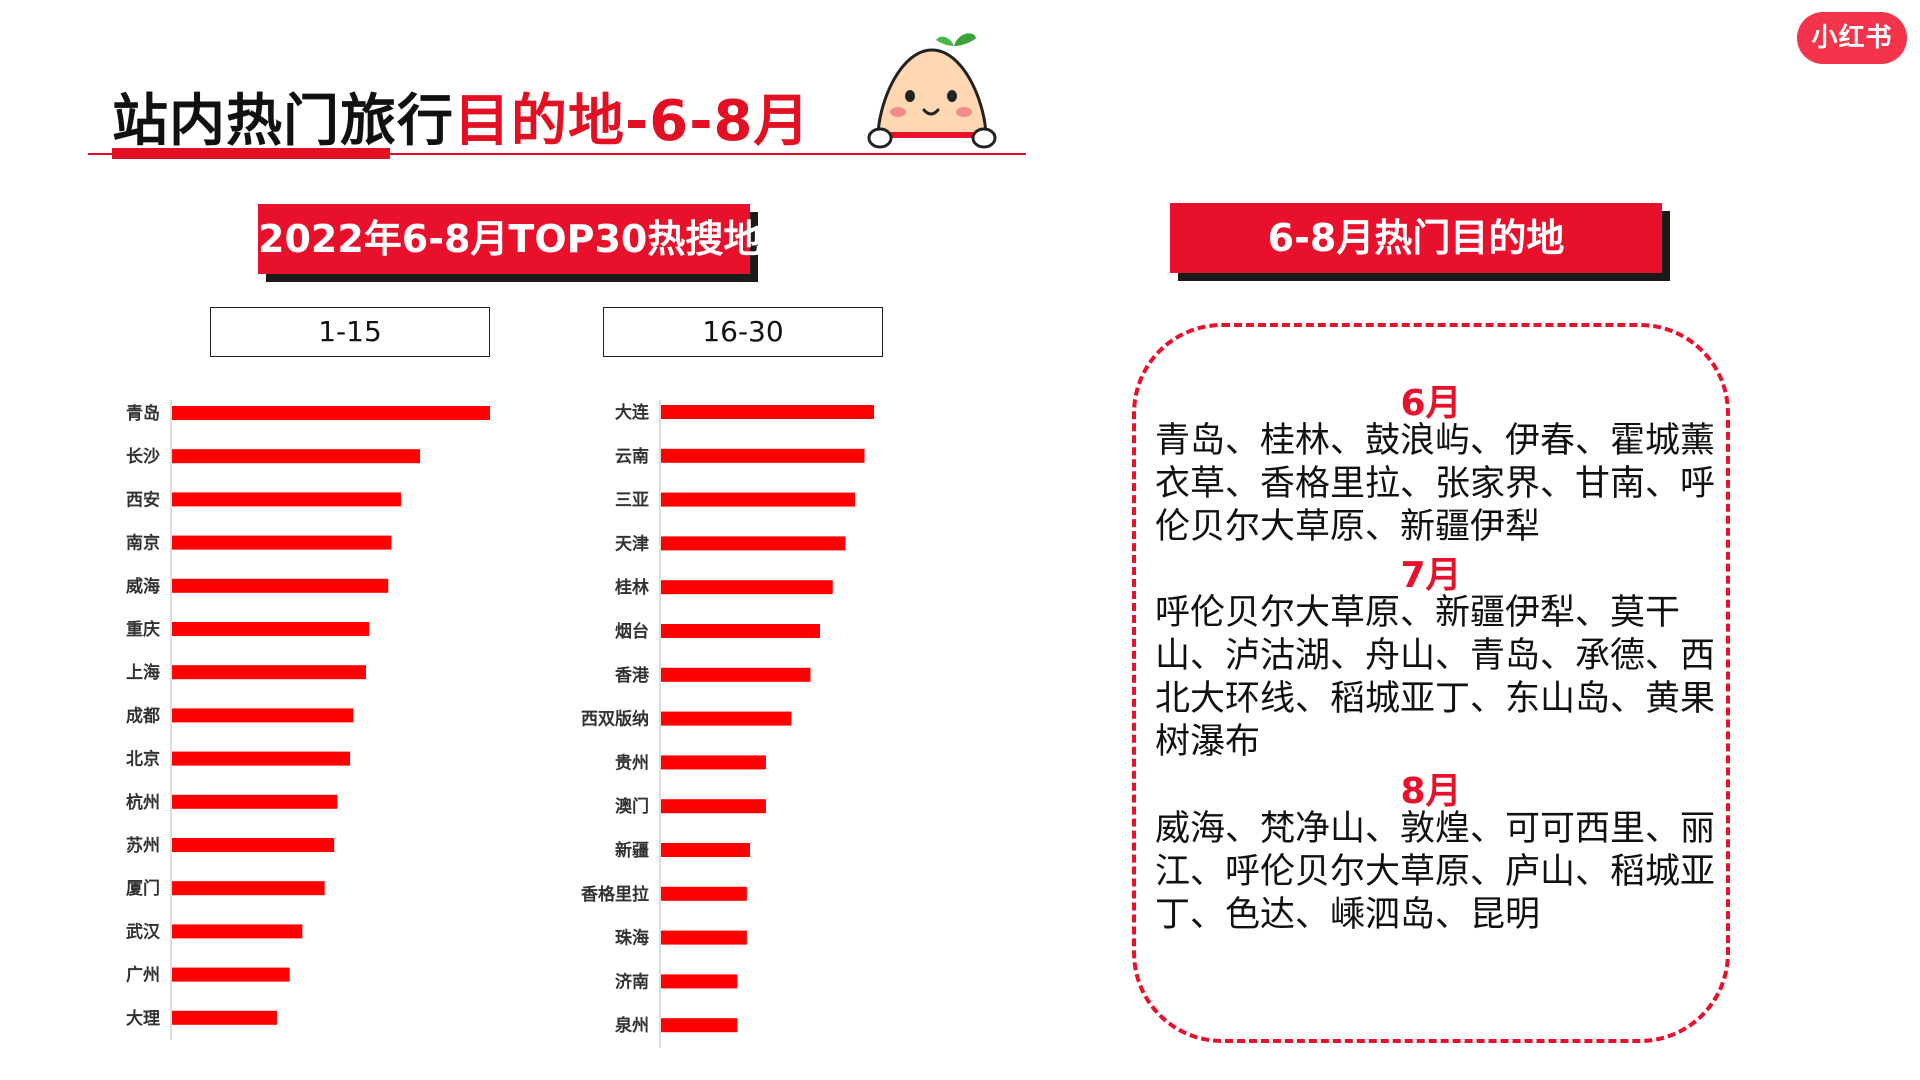 This screenshot has width=1920, height=1080. What do you see at coordinates (632, 850) in the screenshot?
I see `chart-2-category-label-11: 新疆` at bounding box center [632, 850].